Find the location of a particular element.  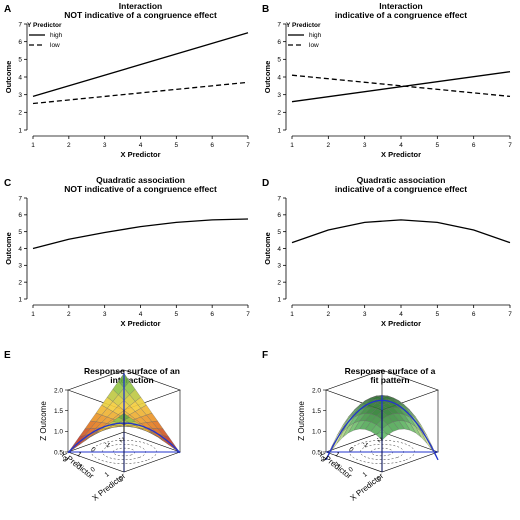

panel-letter-f: F is located at coordinates (265, 355).